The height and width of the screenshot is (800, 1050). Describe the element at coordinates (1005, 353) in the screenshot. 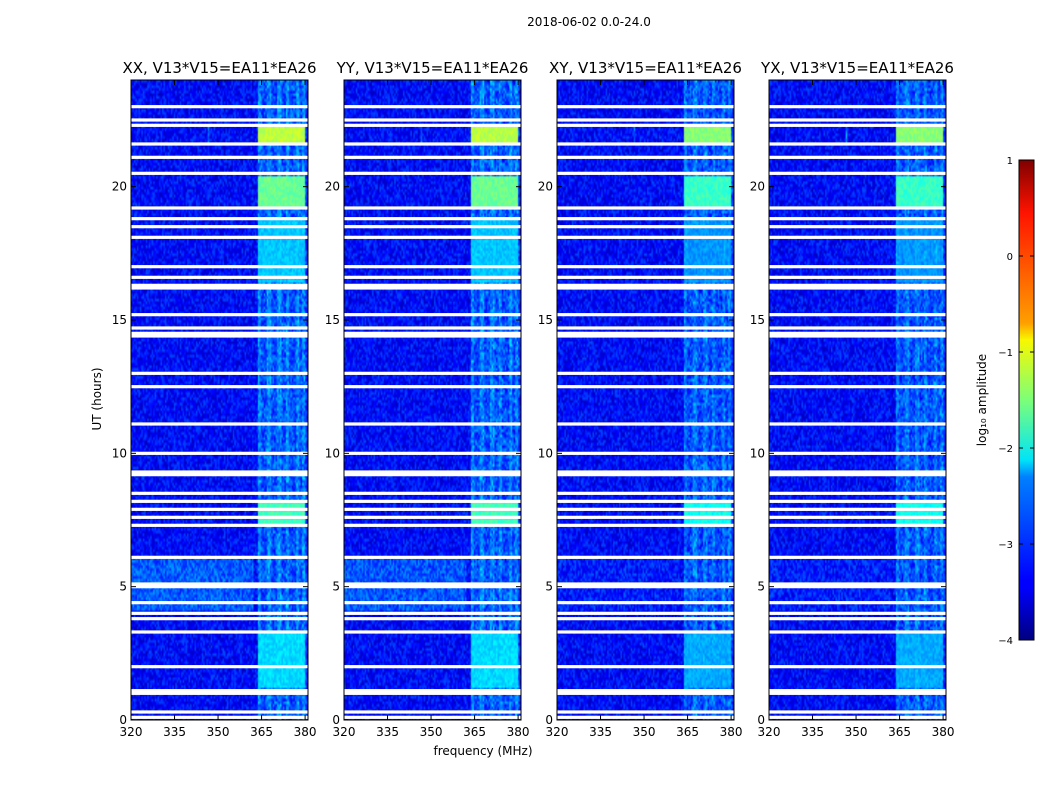

I see `colorbar-tick-label: −1` at that location.